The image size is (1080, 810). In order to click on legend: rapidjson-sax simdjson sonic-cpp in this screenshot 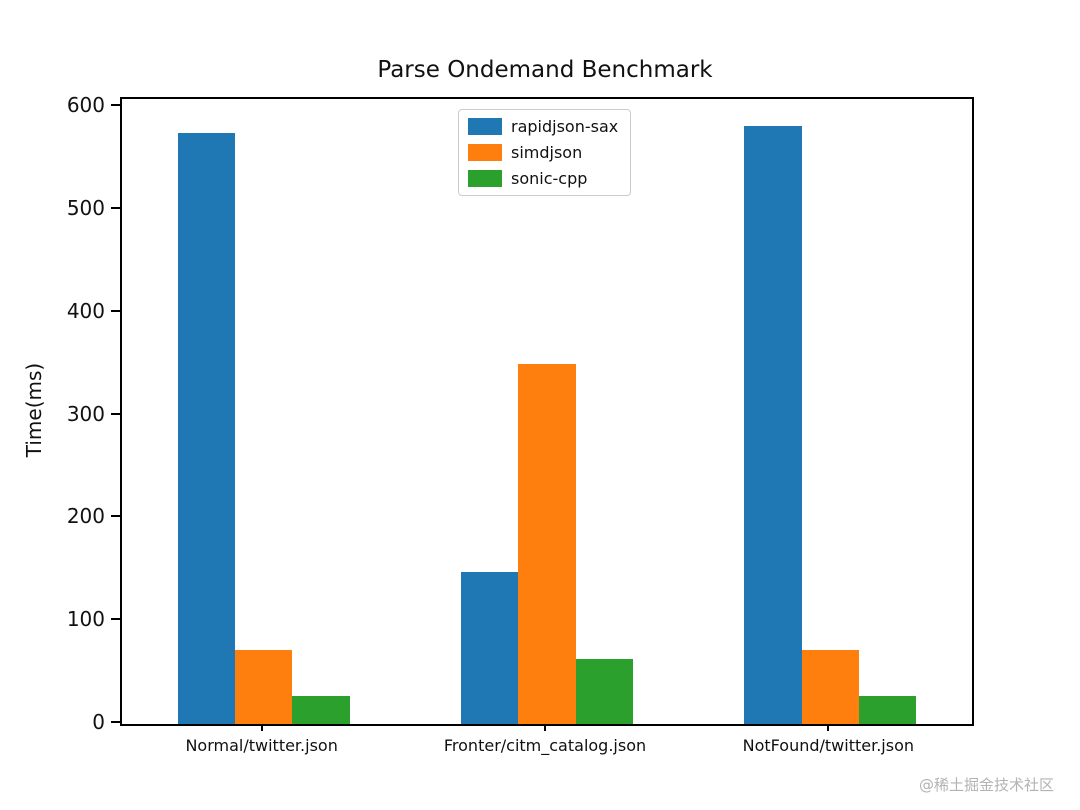, I will do `click(545, 152)`.